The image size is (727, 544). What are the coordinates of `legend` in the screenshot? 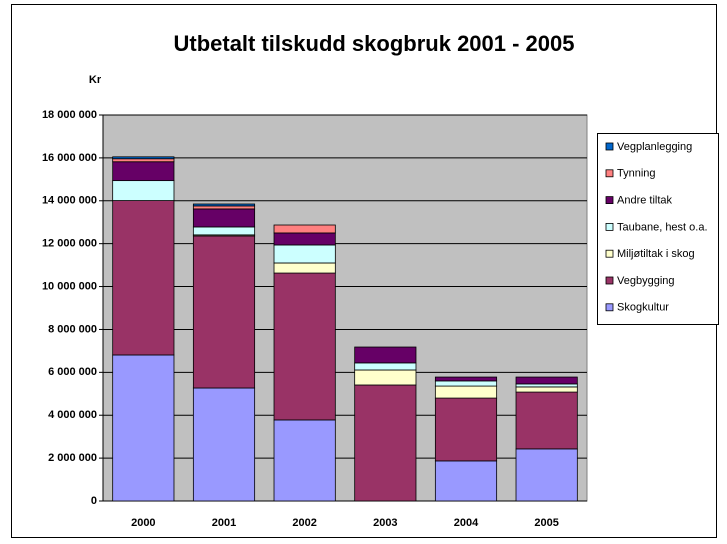 It's located at (658, 229).